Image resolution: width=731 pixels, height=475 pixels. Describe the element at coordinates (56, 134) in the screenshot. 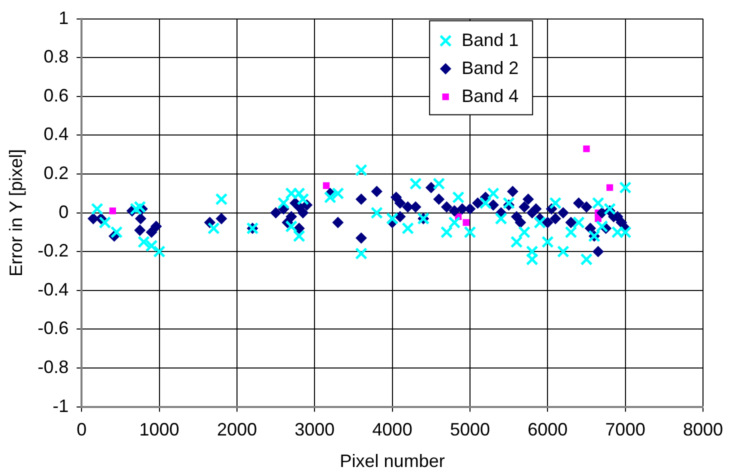

I see `y-tick-label: 0.4` at that location.